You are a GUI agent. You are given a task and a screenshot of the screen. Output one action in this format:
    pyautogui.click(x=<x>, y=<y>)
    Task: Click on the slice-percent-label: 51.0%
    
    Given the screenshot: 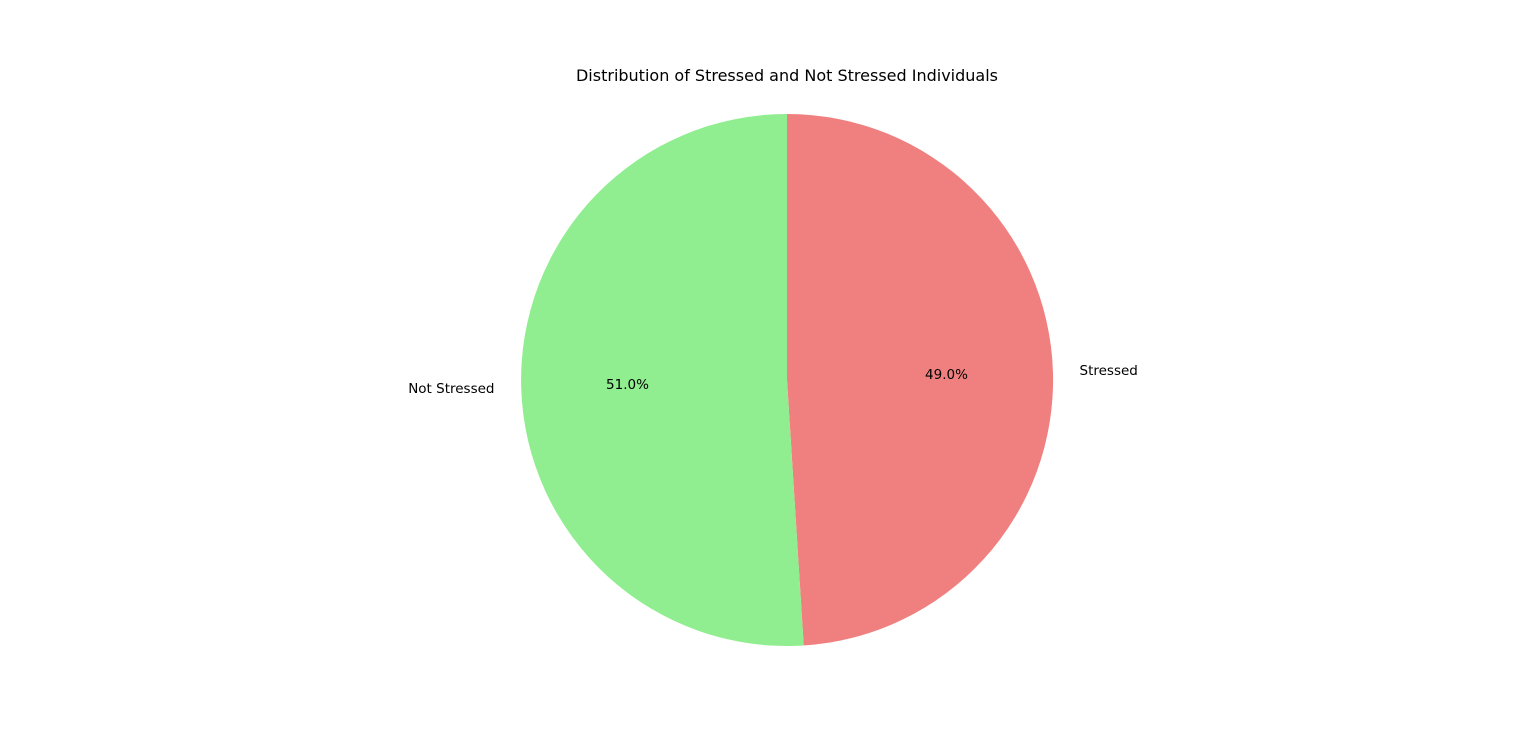 What is the action you would take?
    pyautogui.click(x=627, y=385)
    